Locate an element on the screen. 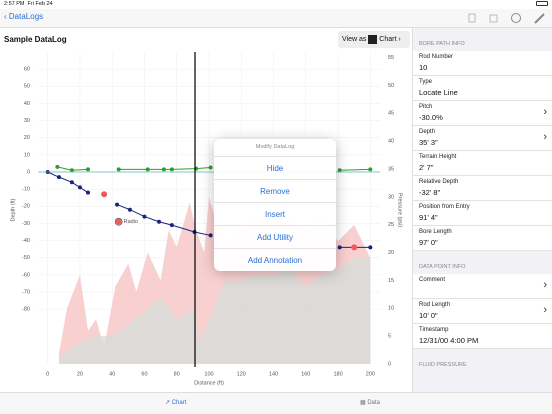 The image size is (552, 414). x-tick-label: 0 is located at coordinates (47, 374).